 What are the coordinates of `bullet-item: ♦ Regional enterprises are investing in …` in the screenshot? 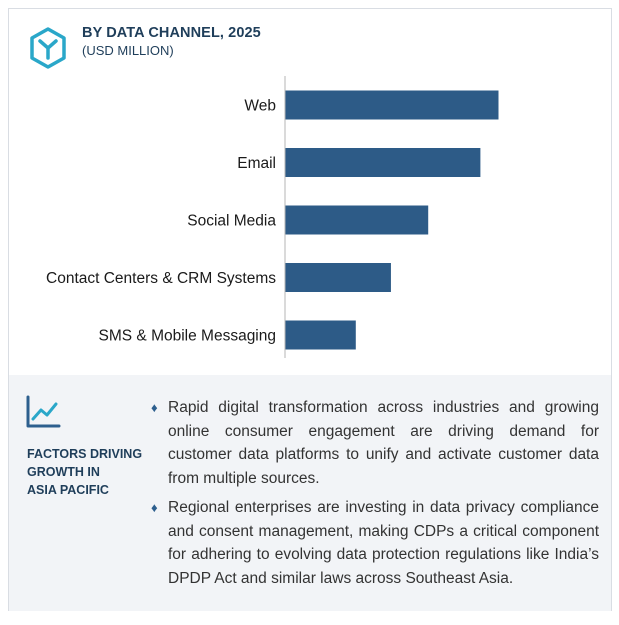 It's located at (374, 543).